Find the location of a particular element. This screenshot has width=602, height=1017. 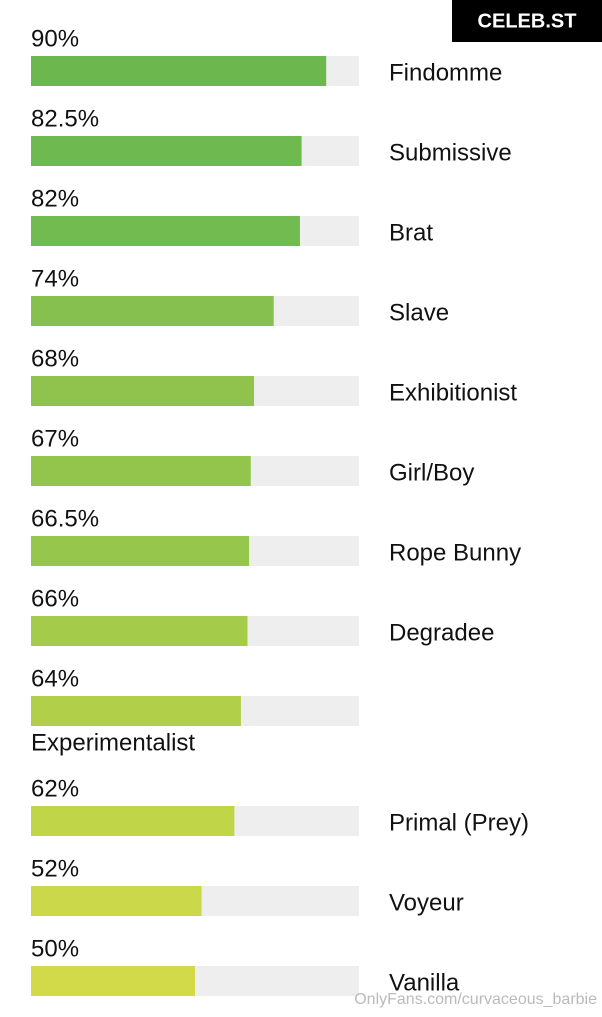

category-label: Girl/Boy is located at coordinates (431, 472).